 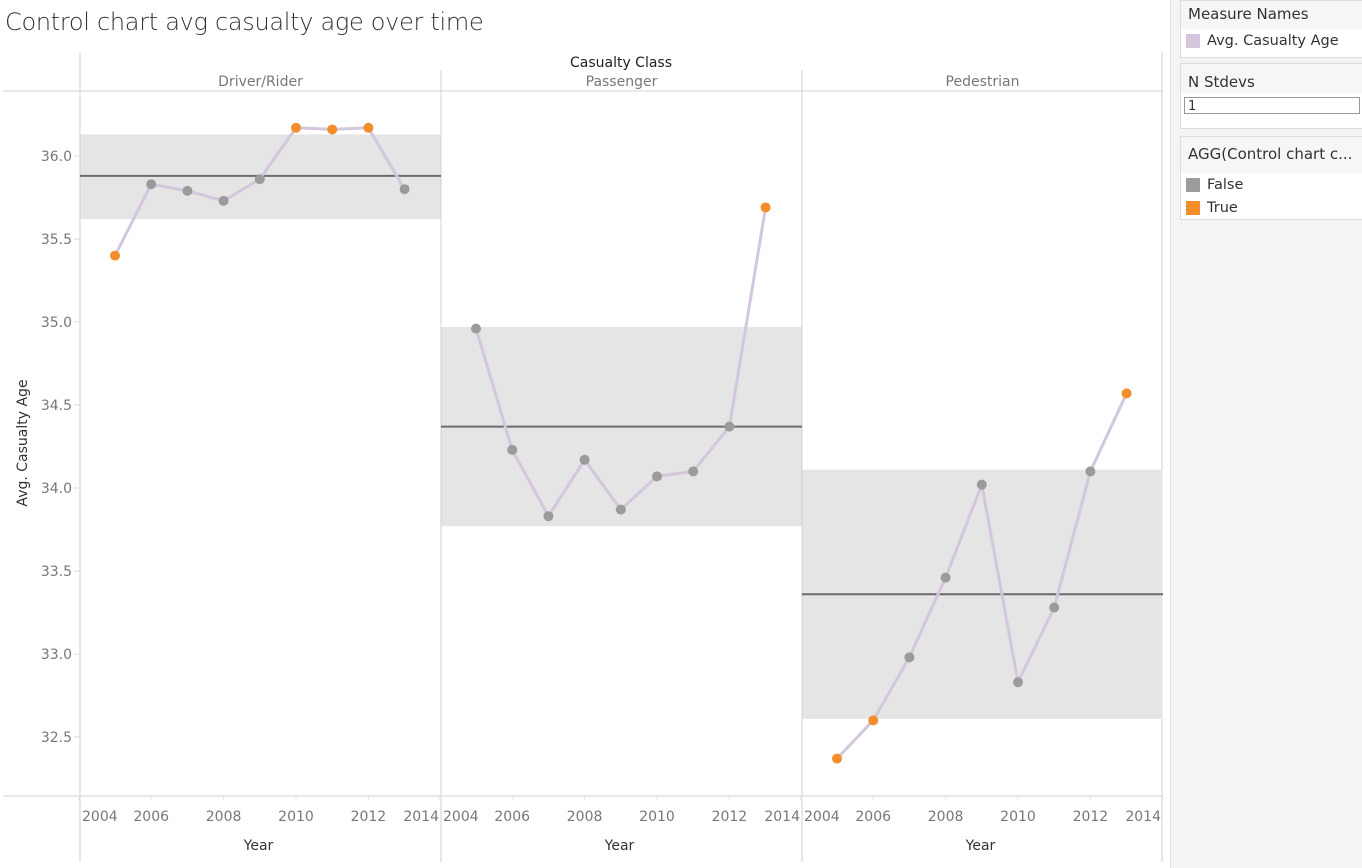 I want to click on n-stdevs-parameter: N Stdevs 1, so click(x=1271, y=96).